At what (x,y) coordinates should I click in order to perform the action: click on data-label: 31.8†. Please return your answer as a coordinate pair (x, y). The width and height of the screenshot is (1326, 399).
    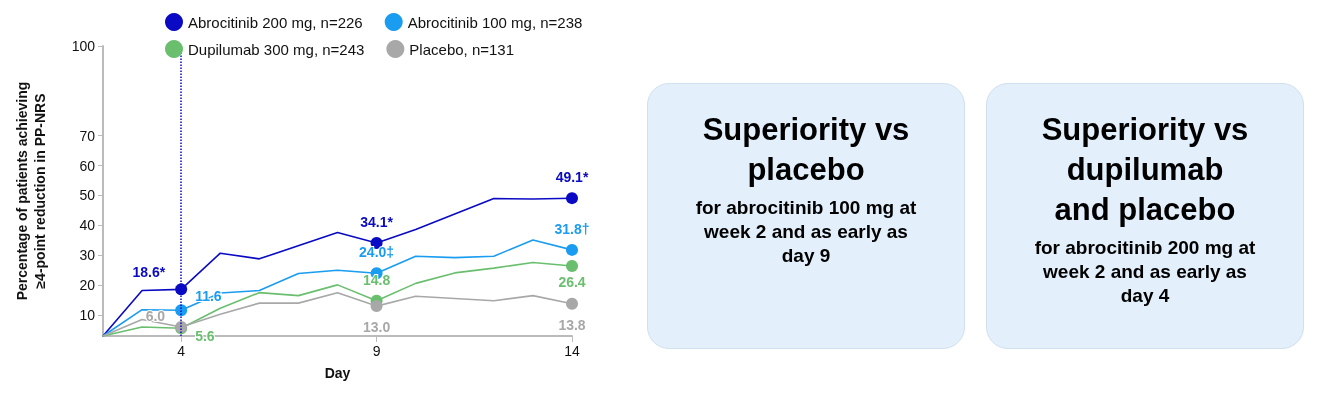
    Looking at the image, I should click on (572, 228).